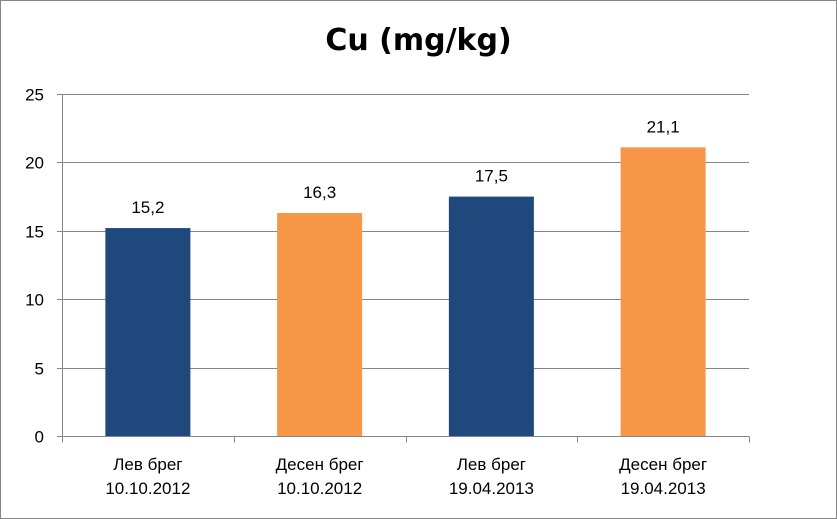 This screenshot has height=519, width=837. Describe the element at coordinates (491, 176) in the screenshot. I see `data-label-3: 17,5` at that location.